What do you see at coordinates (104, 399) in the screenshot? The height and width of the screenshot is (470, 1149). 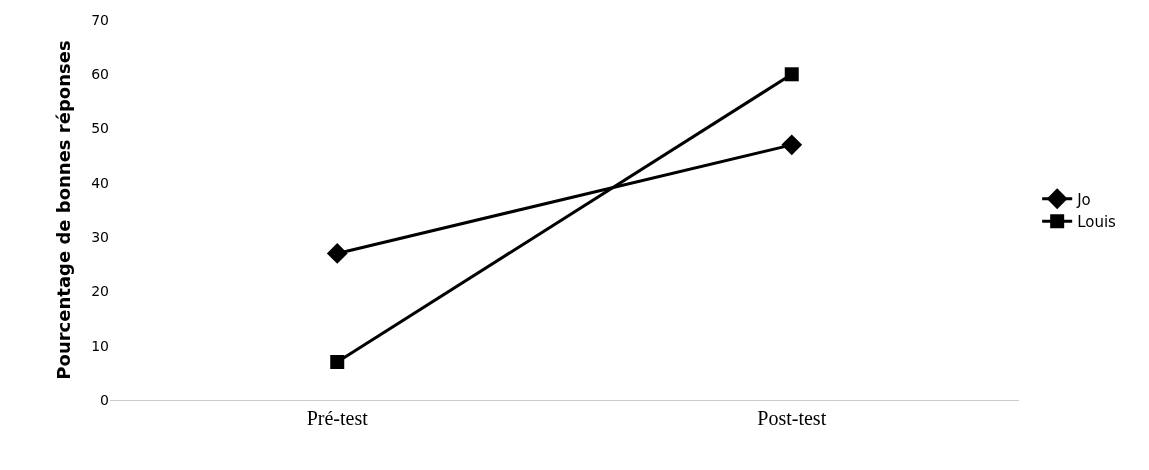 I see `y-tick-label: 0` at bounding box center [104, 399].